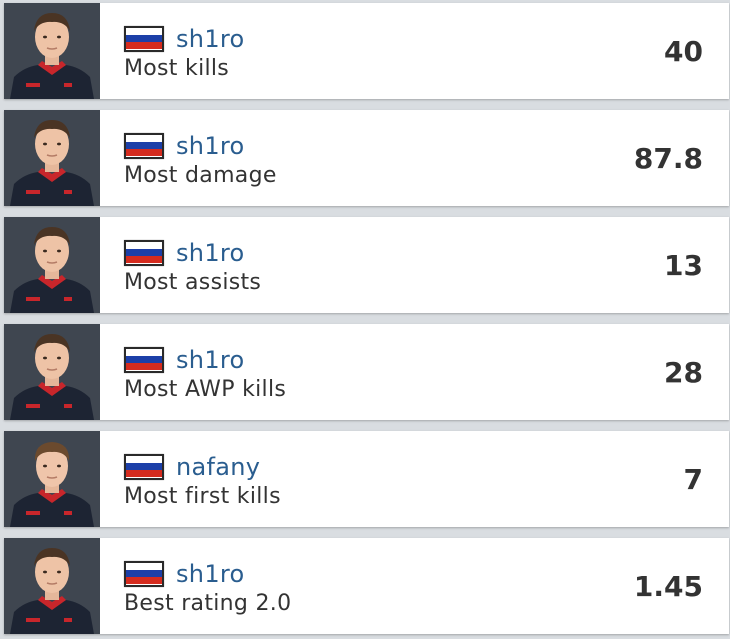  What do you see at coordinates (683, 372) in the screenshot?
I see `stat-value: 28` at bounding box center [683, 372].